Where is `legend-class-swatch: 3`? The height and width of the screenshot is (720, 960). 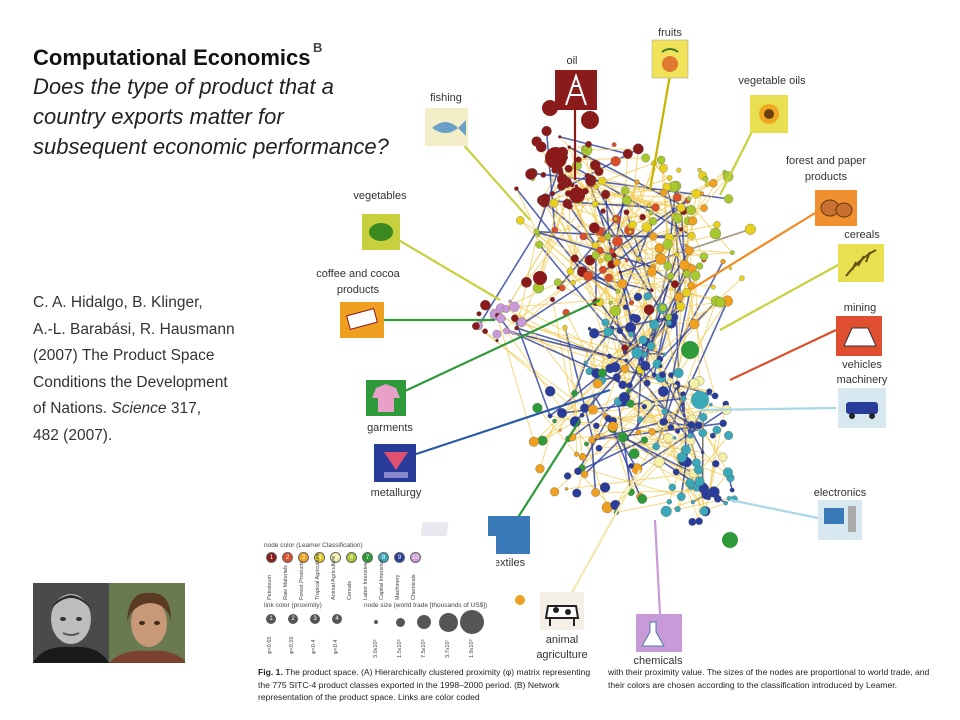 legend-class-swatch: 3 is located at coordinates (303, 557).